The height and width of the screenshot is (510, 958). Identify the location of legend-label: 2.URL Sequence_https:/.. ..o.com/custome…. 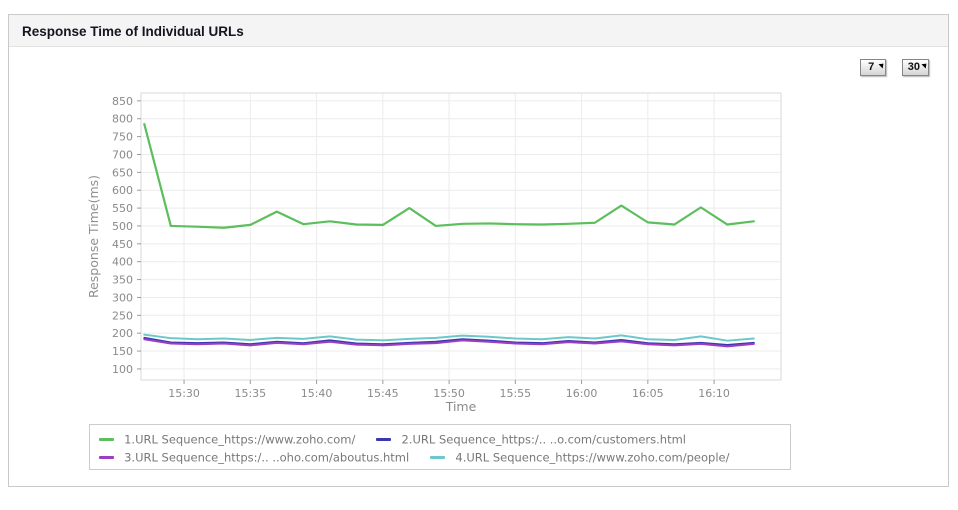
(543, 439).